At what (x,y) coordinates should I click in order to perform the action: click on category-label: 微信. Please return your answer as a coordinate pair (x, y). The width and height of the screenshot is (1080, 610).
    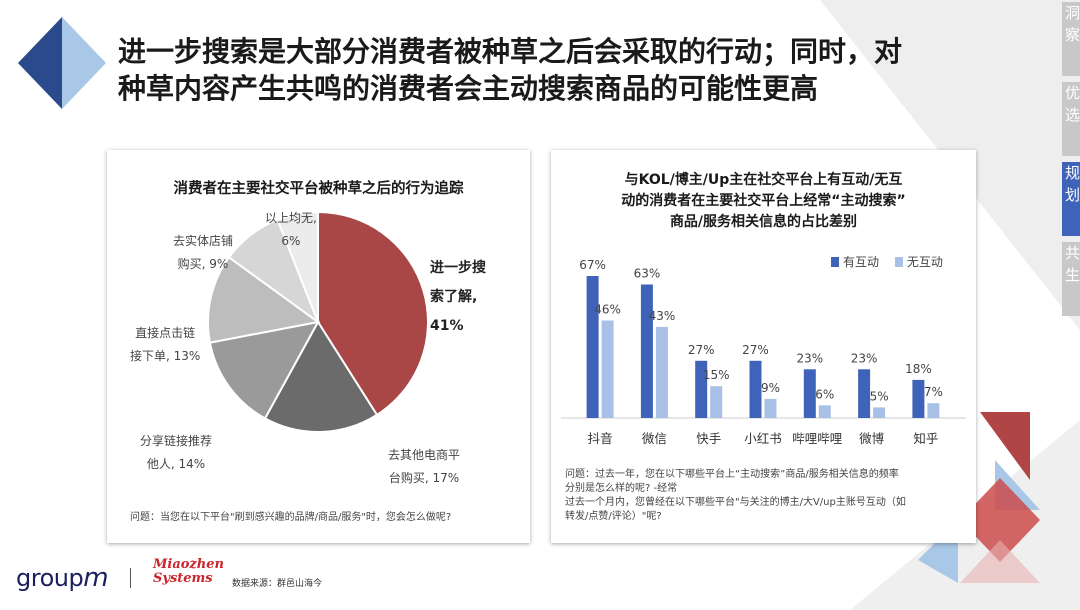
    Looking at the image, I should click on (654, 438).